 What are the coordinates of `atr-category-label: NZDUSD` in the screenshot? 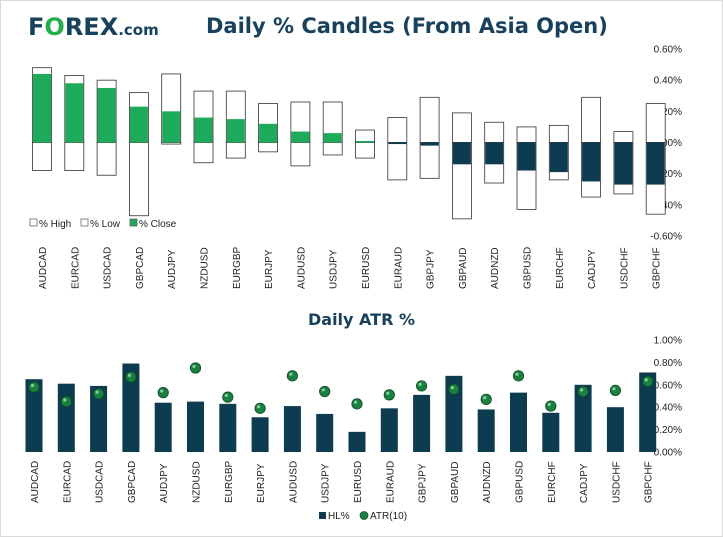 It's located at (197, 482).